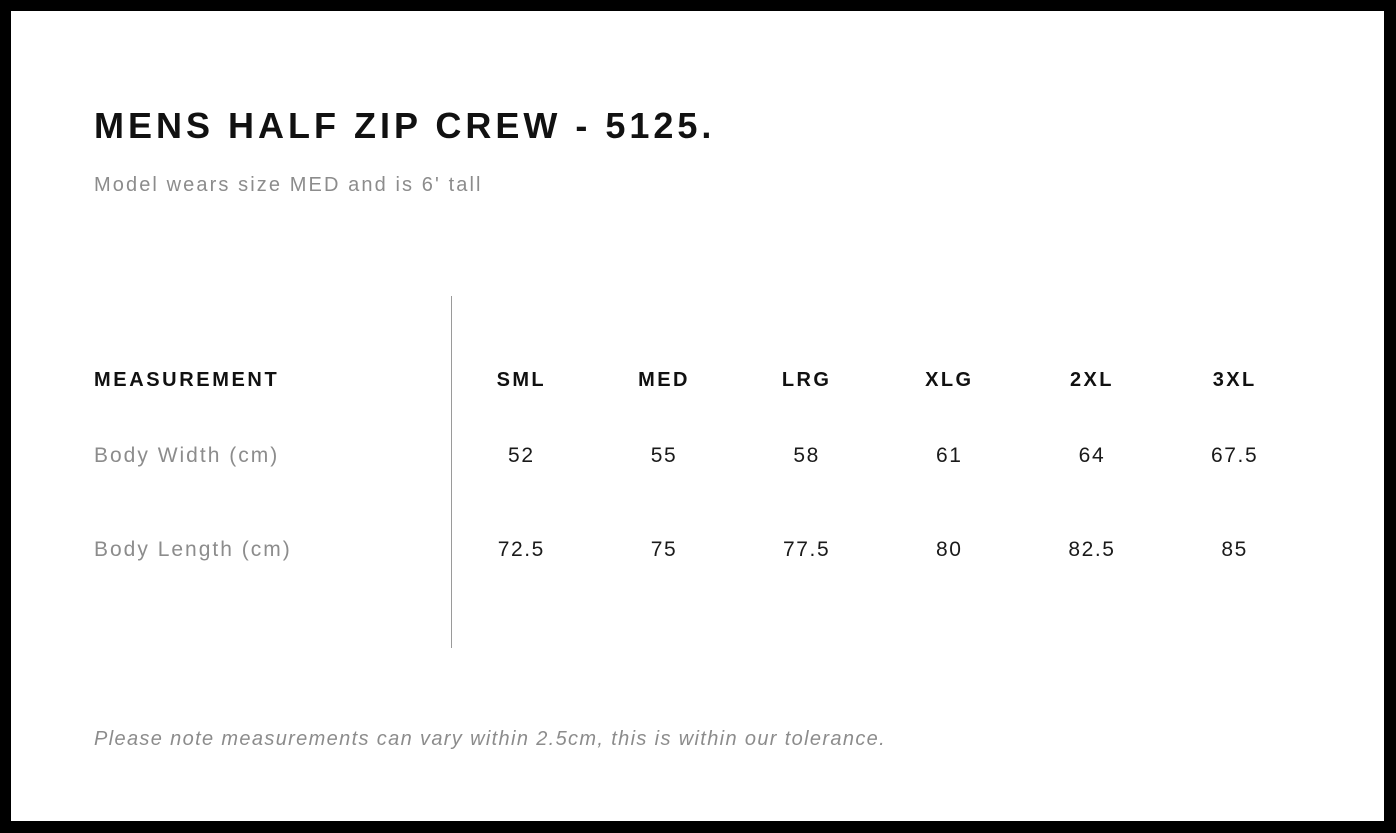 The image size is (1396, 833). I want to click on column-header-2xl: 2XL, so click(1092, 379).